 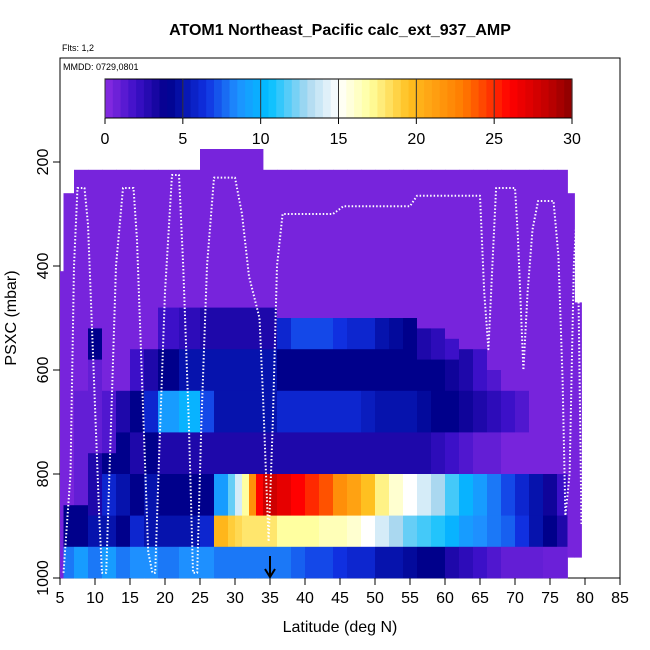 What do you see at coordinates (182, 139) in the screenshot?
I see `colorbar-tick-label: 5` at bounding box center [182, 139].